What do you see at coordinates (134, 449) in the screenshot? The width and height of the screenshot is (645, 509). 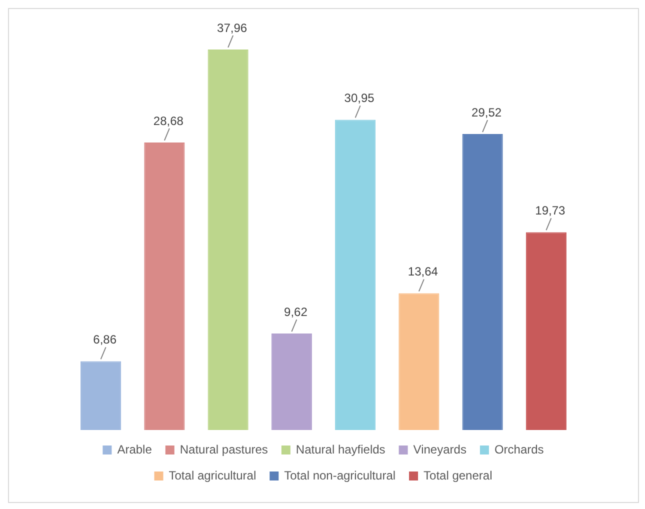 I see `legend-label: Arable` at bounding box center [134, 449].